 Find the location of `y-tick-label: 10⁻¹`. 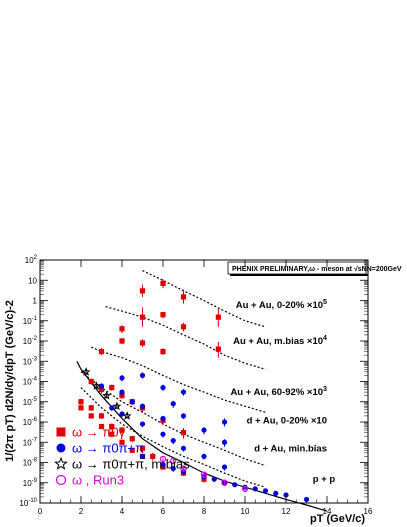

y-tick-label: 10⁻¹ is located at coordinates (30, 321).